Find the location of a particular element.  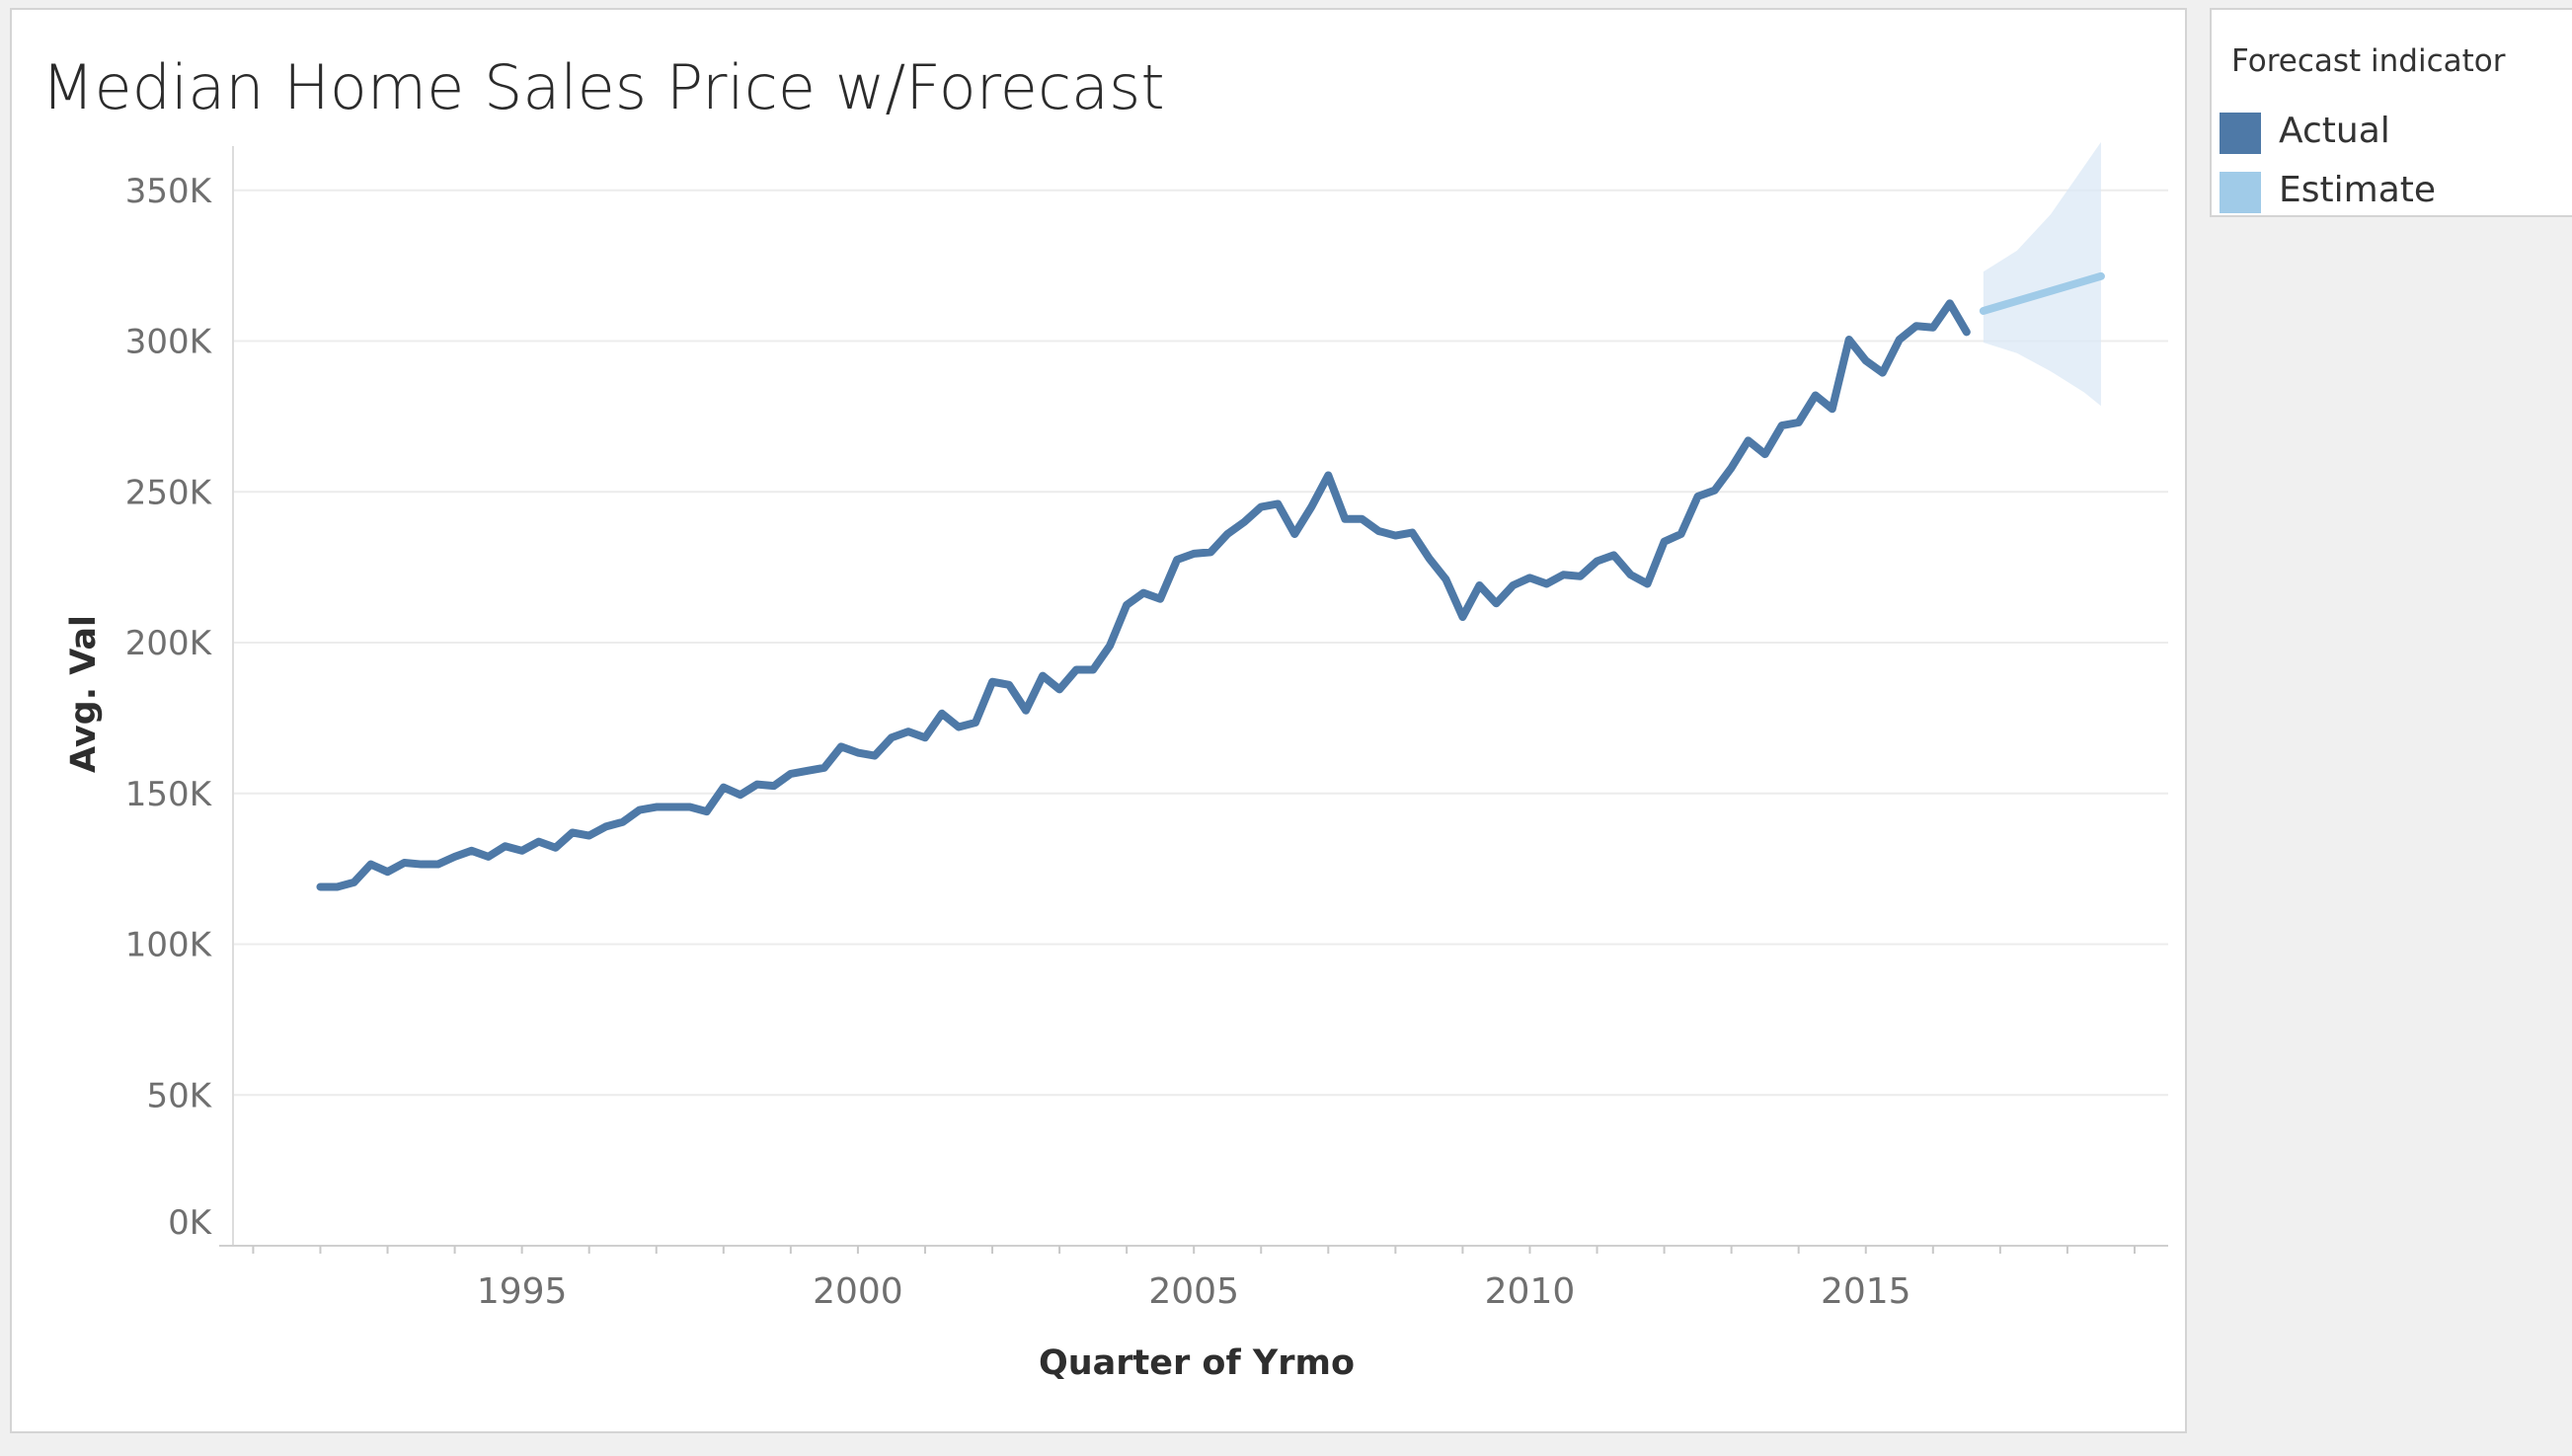

legend-label-estimate: Estimate is located at coordinates (2358, 190).